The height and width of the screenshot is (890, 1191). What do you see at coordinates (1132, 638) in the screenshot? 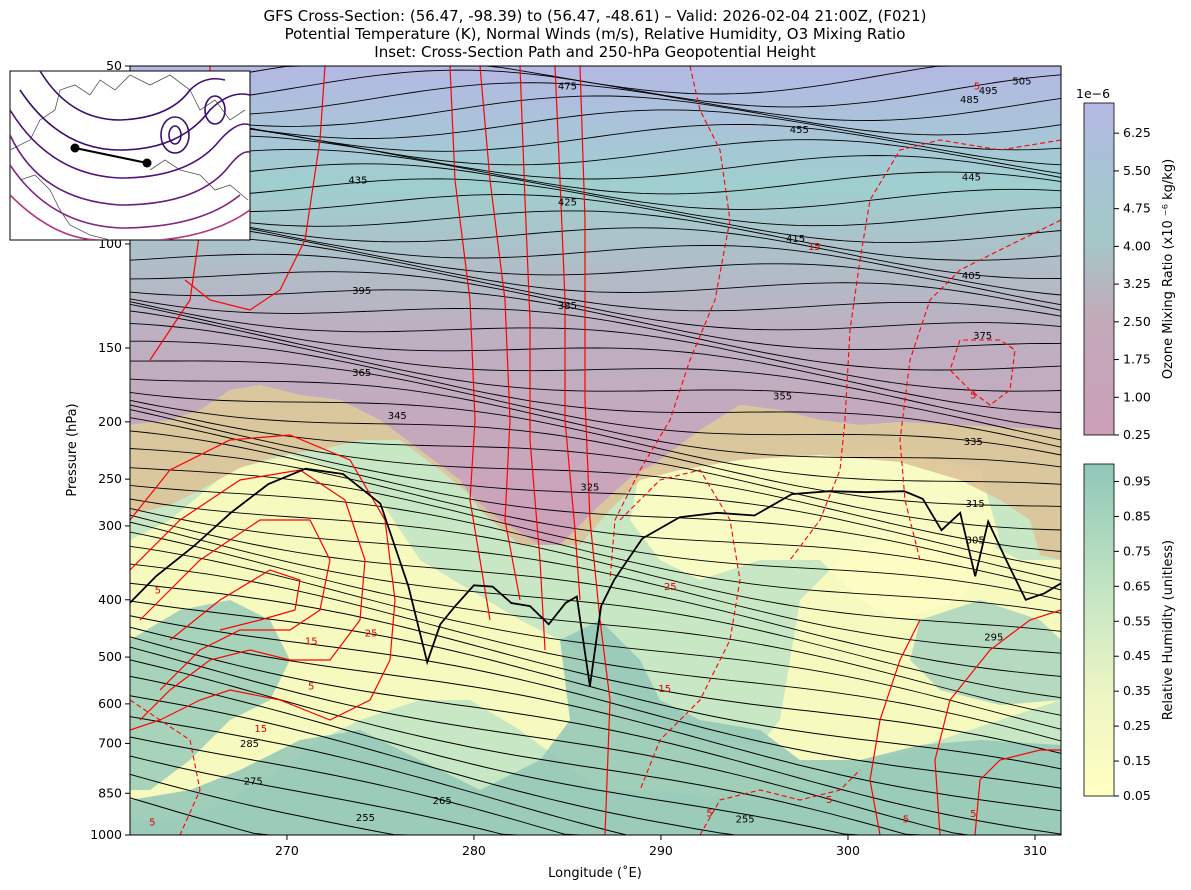
I see `rh-colorbar-ticks: 0.95 0.85 0.75 0.65 0.55 0.45 0.35 0.25 0.15 0.05` at bounding box center [1132, 638].